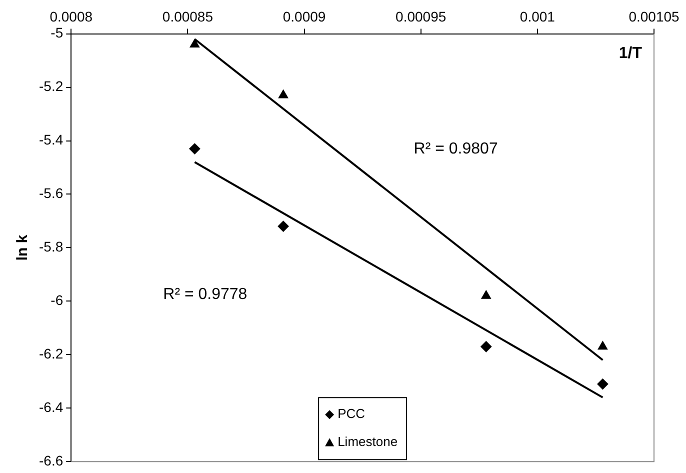 The image size is (686, 473). I want to click on y-tick-label: -5.2, so click(51, 86).